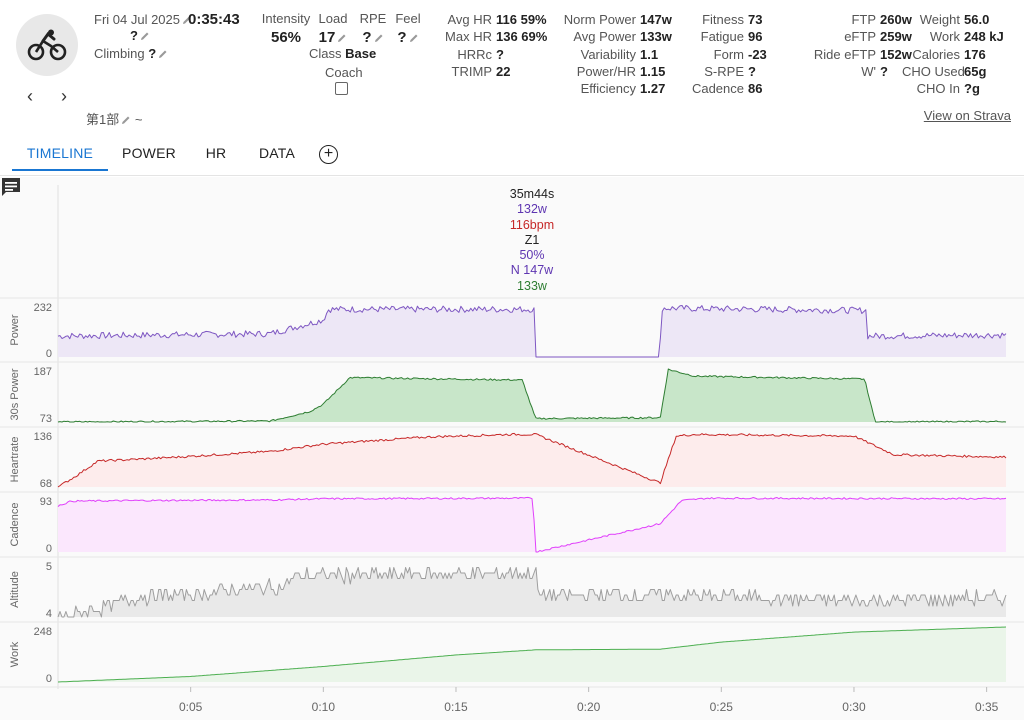  What do you see at coordinates (286, 37) in the screenshot?
I see `intensity-value: 56%` at bounding box center [286, 37].